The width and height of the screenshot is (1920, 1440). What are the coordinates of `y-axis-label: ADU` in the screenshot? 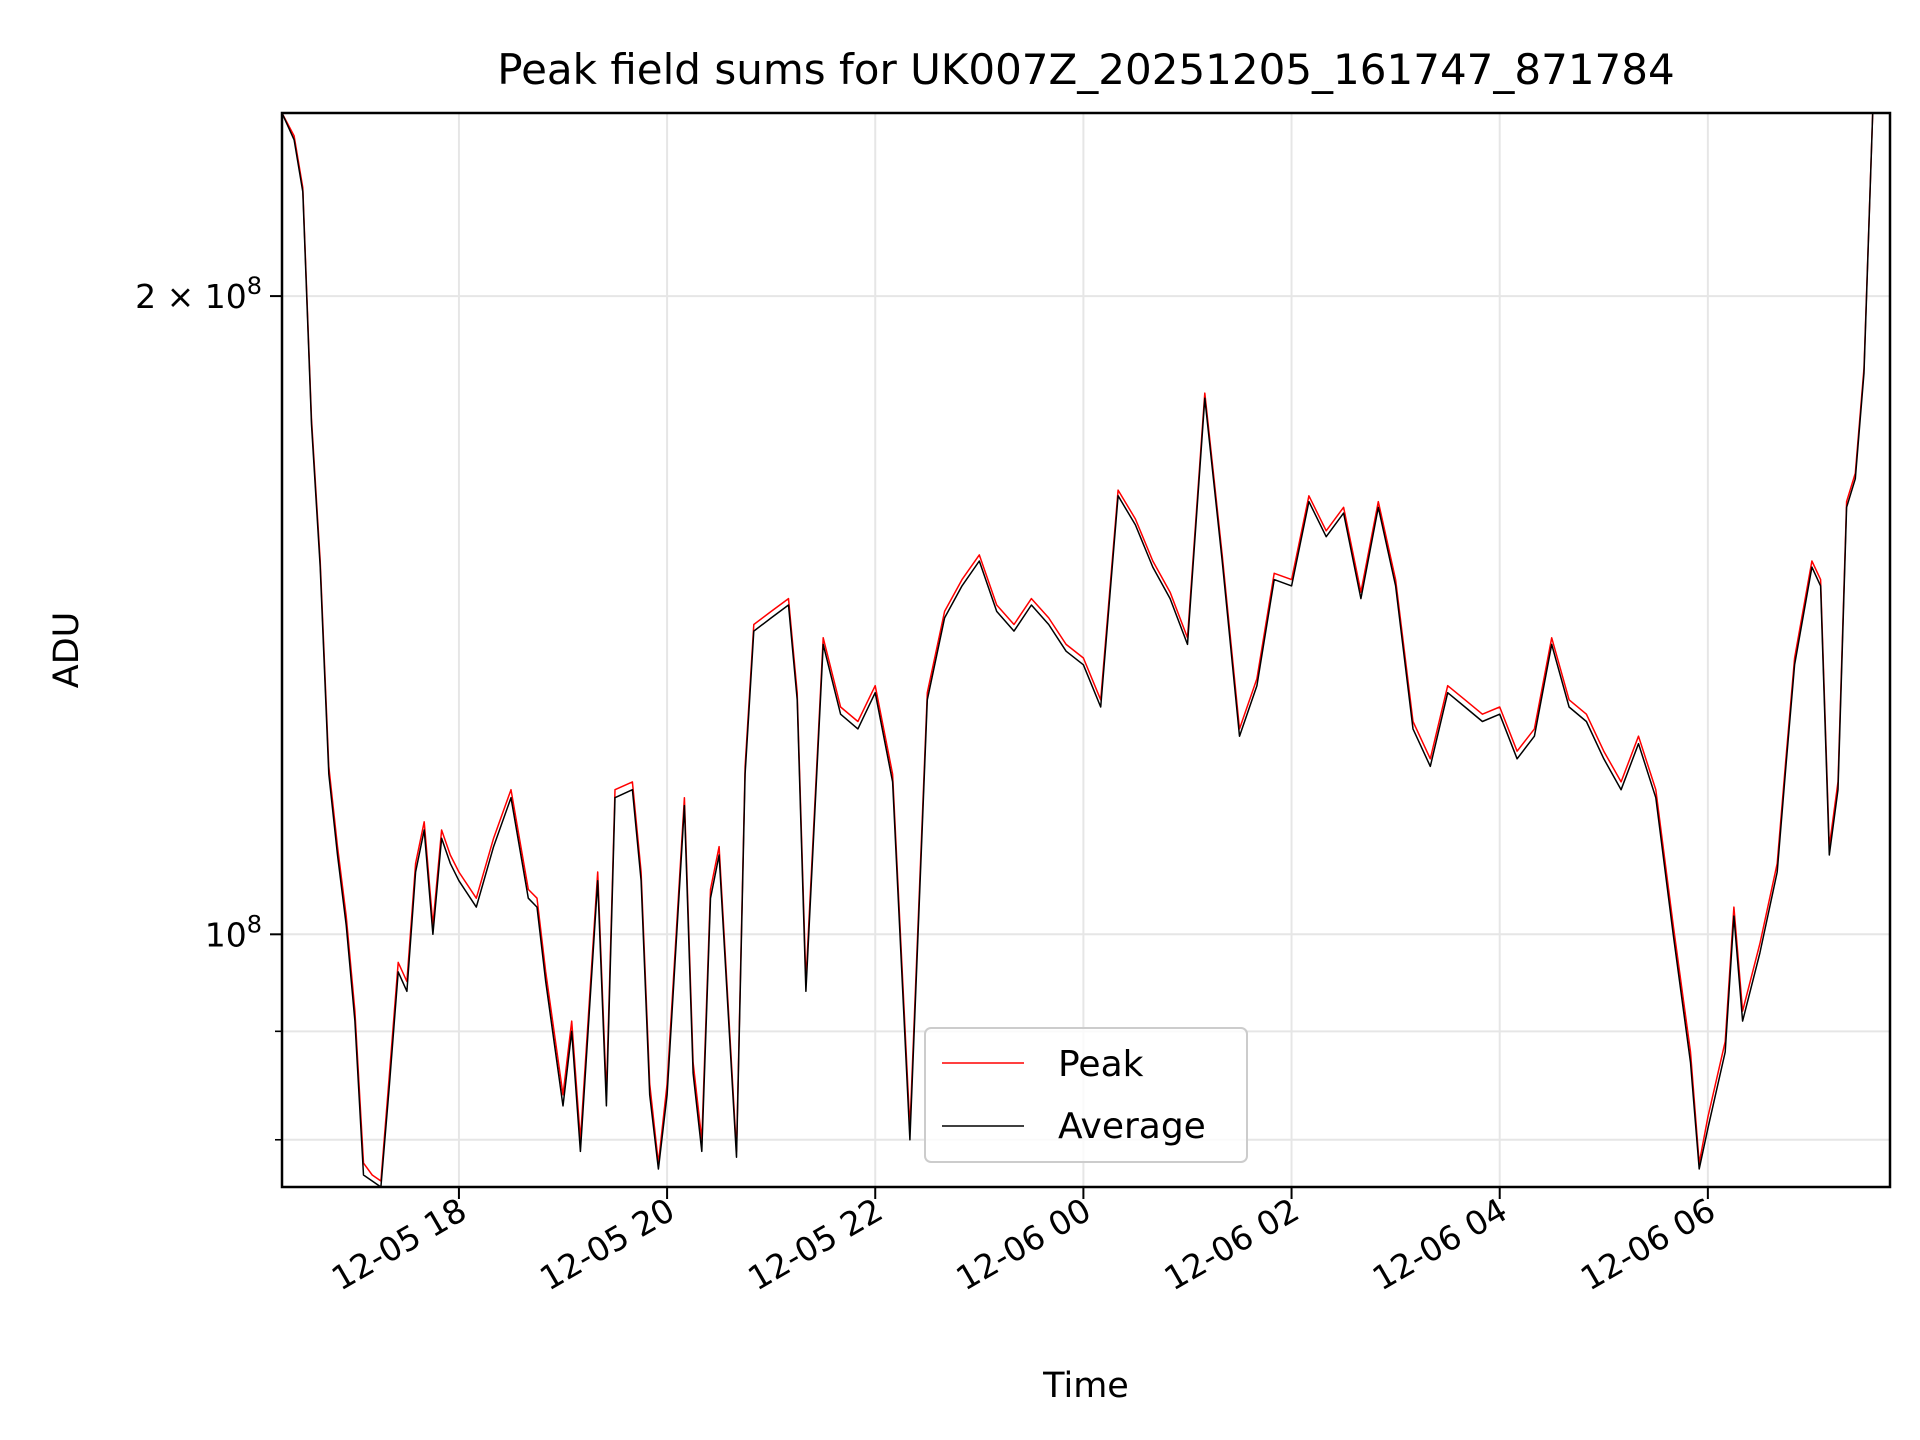 It's located at (67, 650).